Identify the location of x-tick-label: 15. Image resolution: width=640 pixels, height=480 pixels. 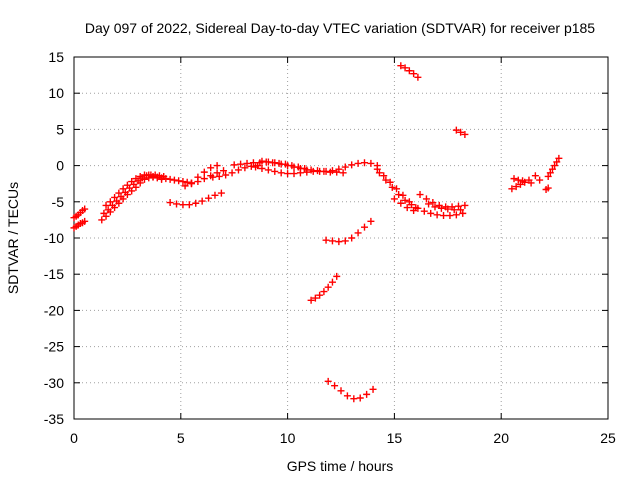
(395, 438).